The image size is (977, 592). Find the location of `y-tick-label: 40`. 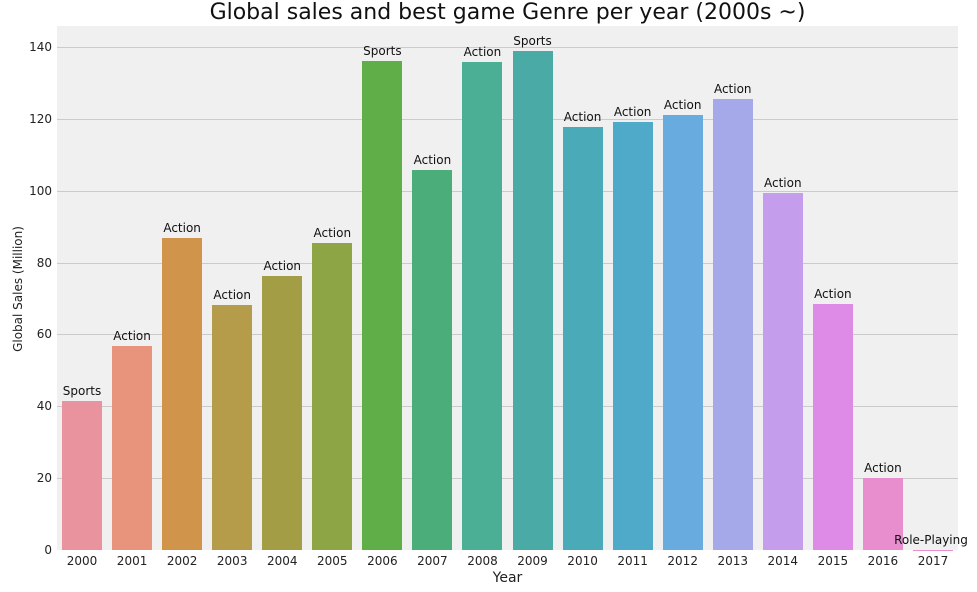

y-tick-label: 40 is located at coordinates (44, 406).